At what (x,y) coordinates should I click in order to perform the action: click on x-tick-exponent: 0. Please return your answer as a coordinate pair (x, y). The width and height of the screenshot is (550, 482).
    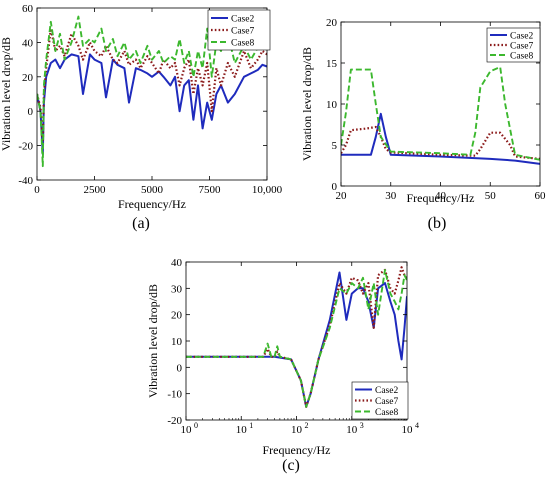
    Looking at the image, I should click on (196, 425).